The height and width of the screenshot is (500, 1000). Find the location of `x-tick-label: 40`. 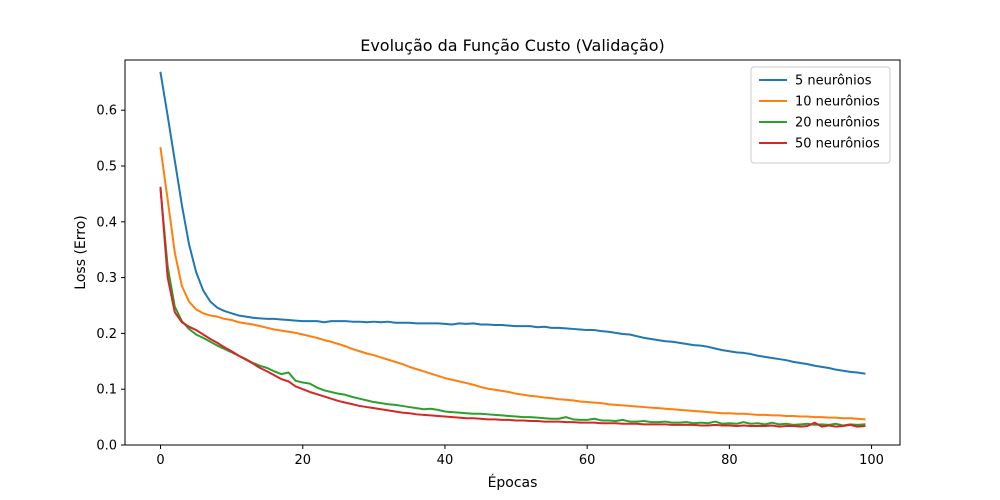

x-tick-label: 40 is located at coordinates (445, 460).